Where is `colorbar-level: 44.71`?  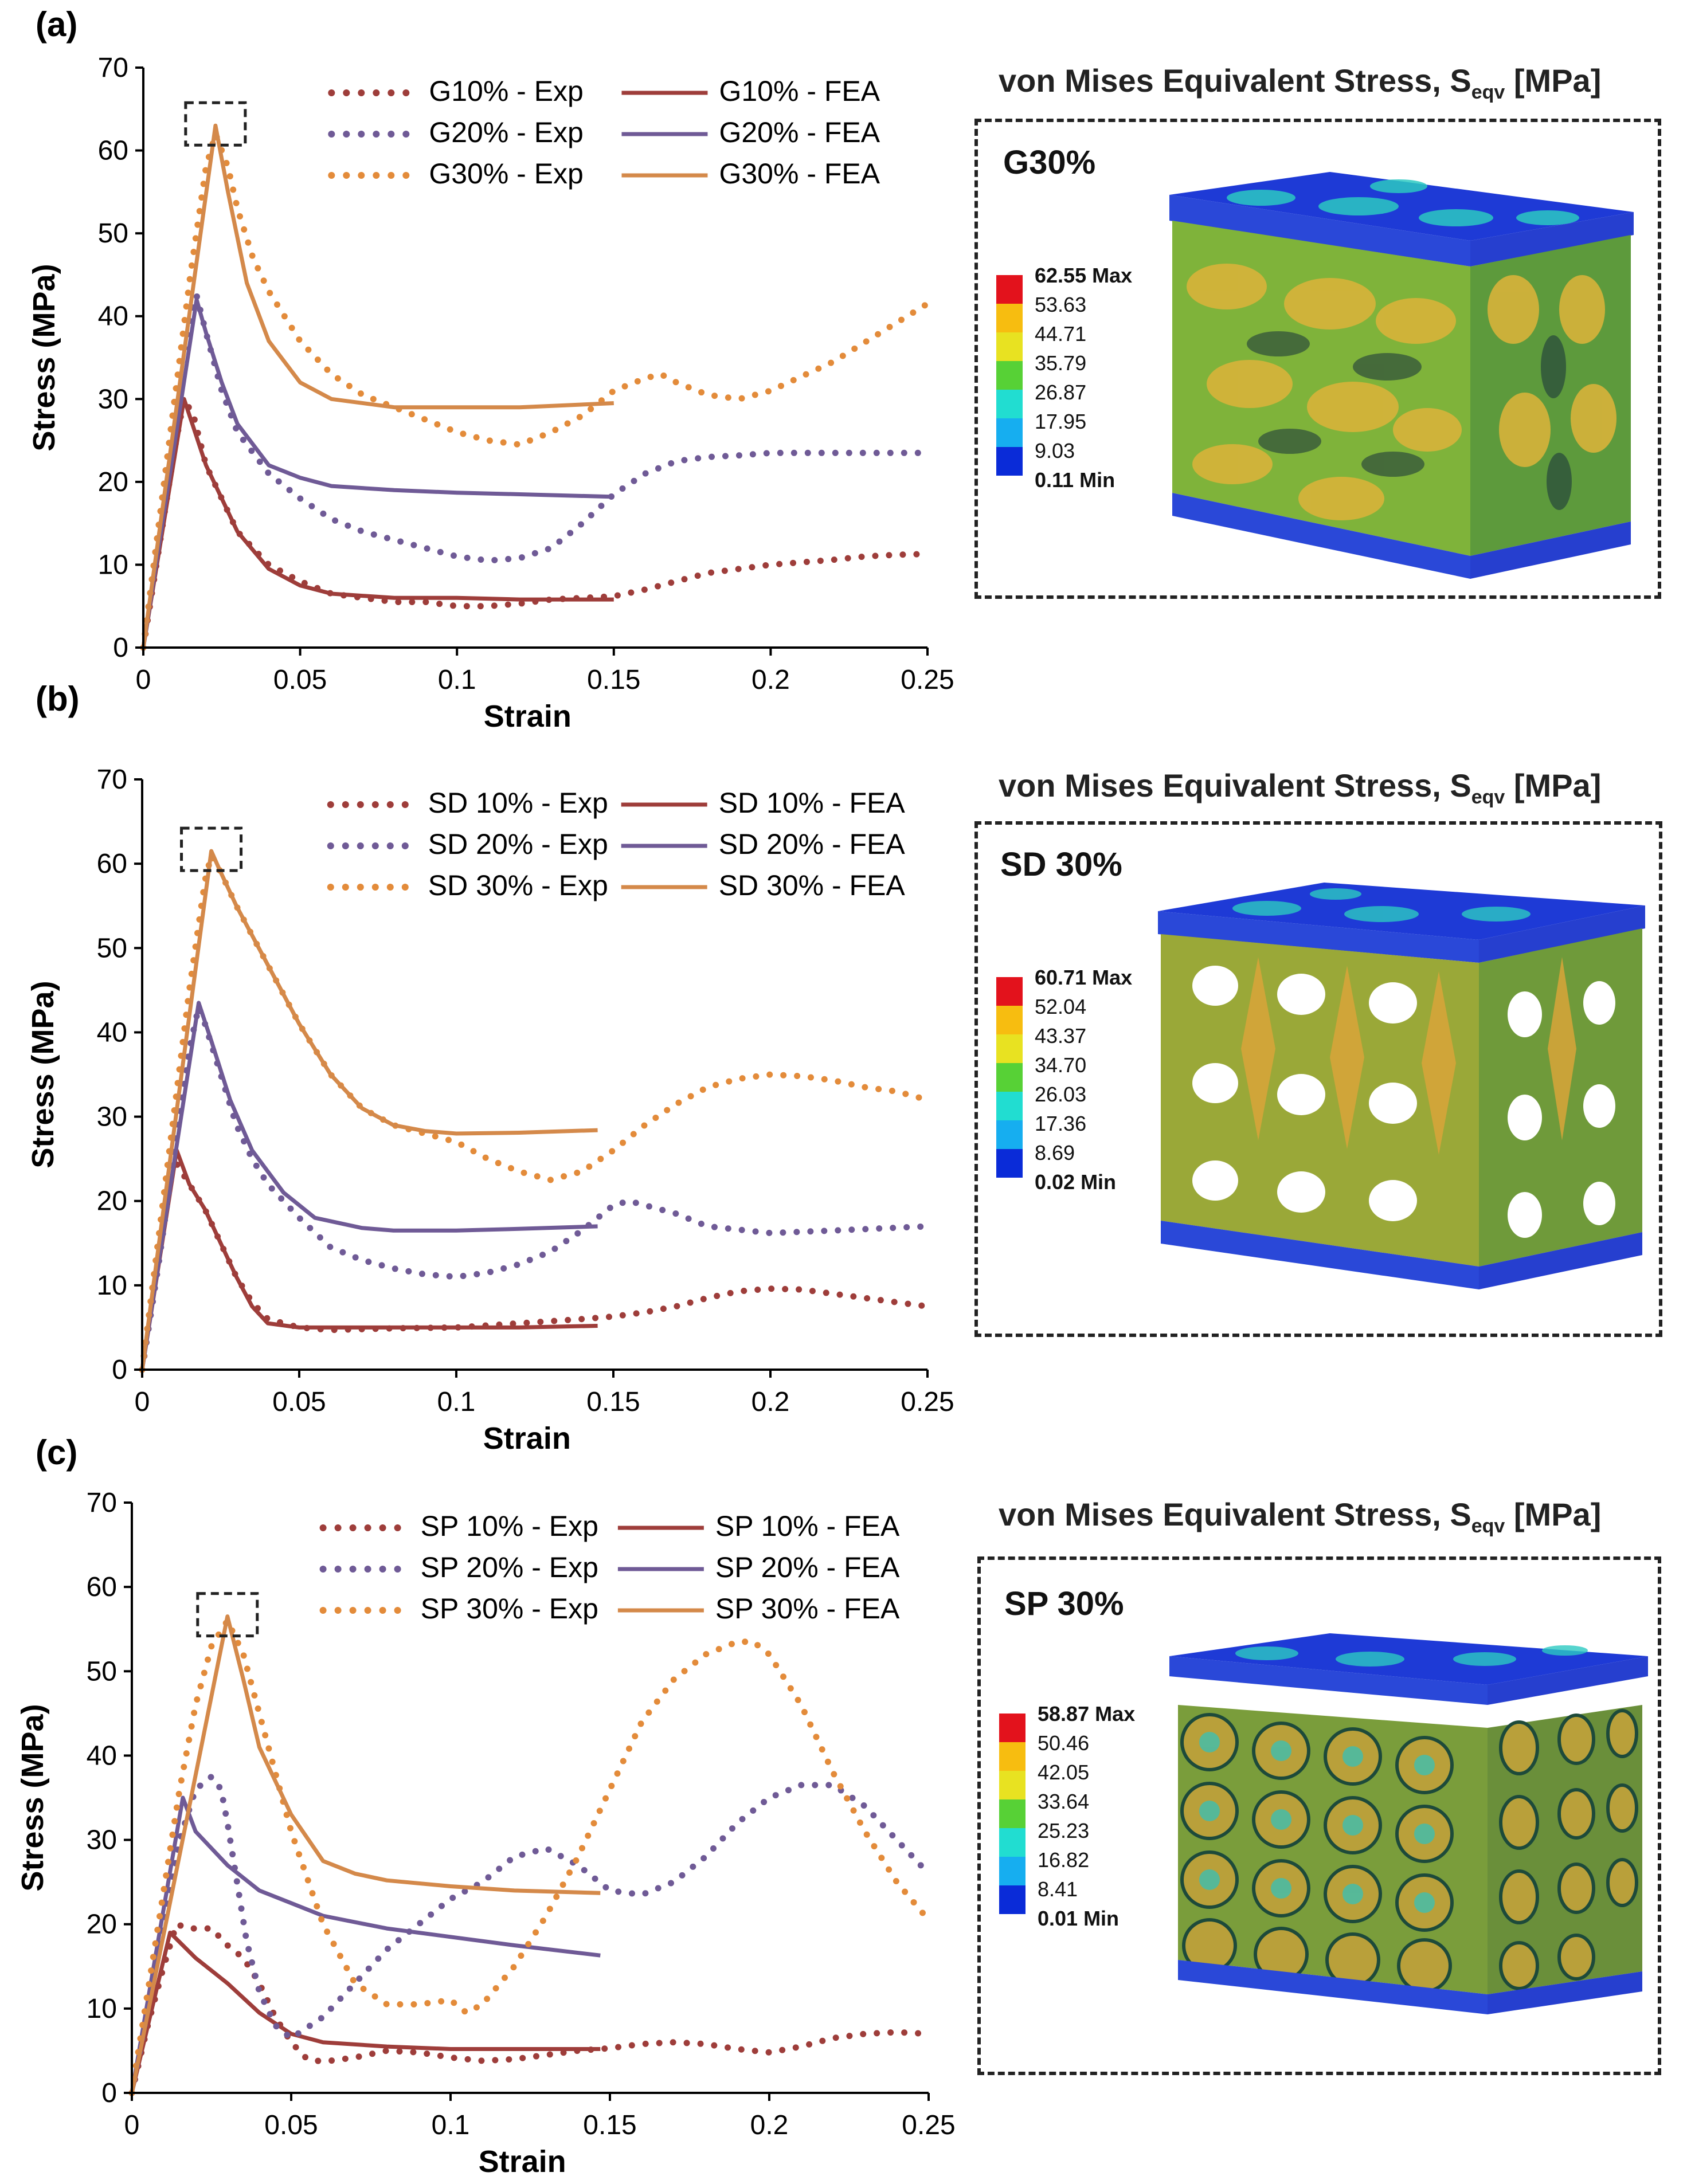 colorbar-level: 44.71 is located at coordinates (1061, 334).